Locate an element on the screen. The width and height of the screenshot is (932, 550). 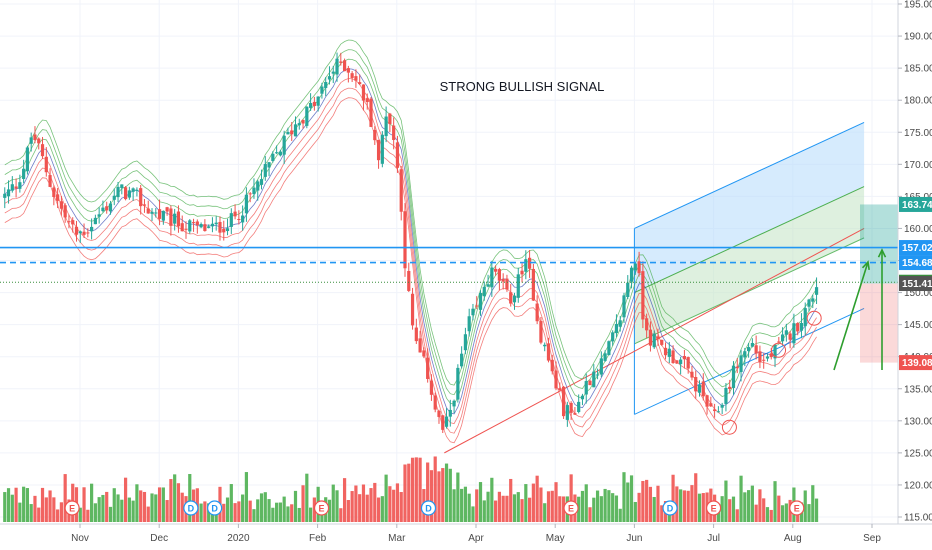
channel-middle-zone is located at coordinates (749, 265).